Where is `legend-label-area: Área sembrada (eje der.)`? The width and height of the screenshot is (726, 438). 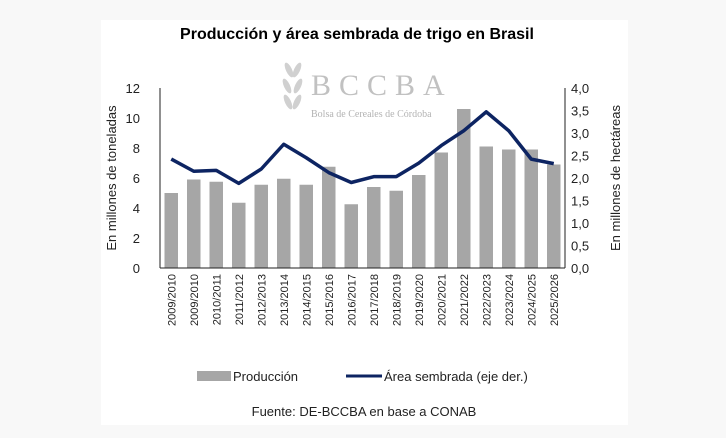 legend-label-area: Área sembrada (eje der.) is located at coordinates (456, 376).